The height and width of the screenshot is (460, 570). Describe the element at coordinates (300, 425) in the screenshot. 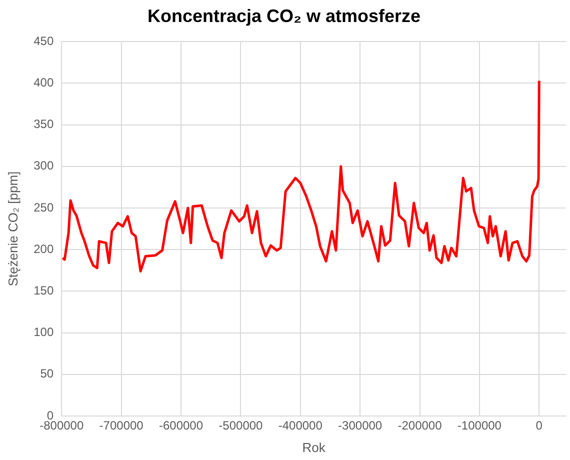

I see `x-tick-label: -400000` at that location.